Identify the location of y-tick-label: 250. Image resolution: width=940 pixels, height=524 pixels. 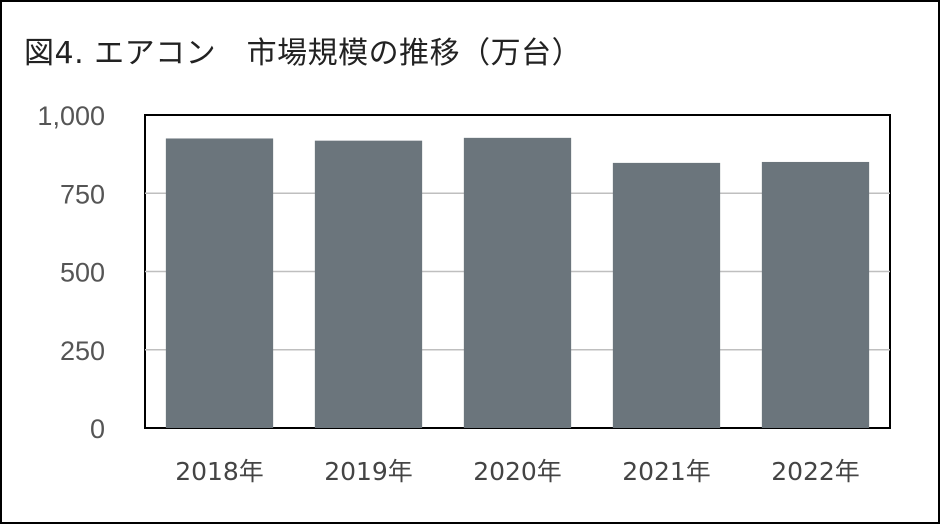
(82, 351).